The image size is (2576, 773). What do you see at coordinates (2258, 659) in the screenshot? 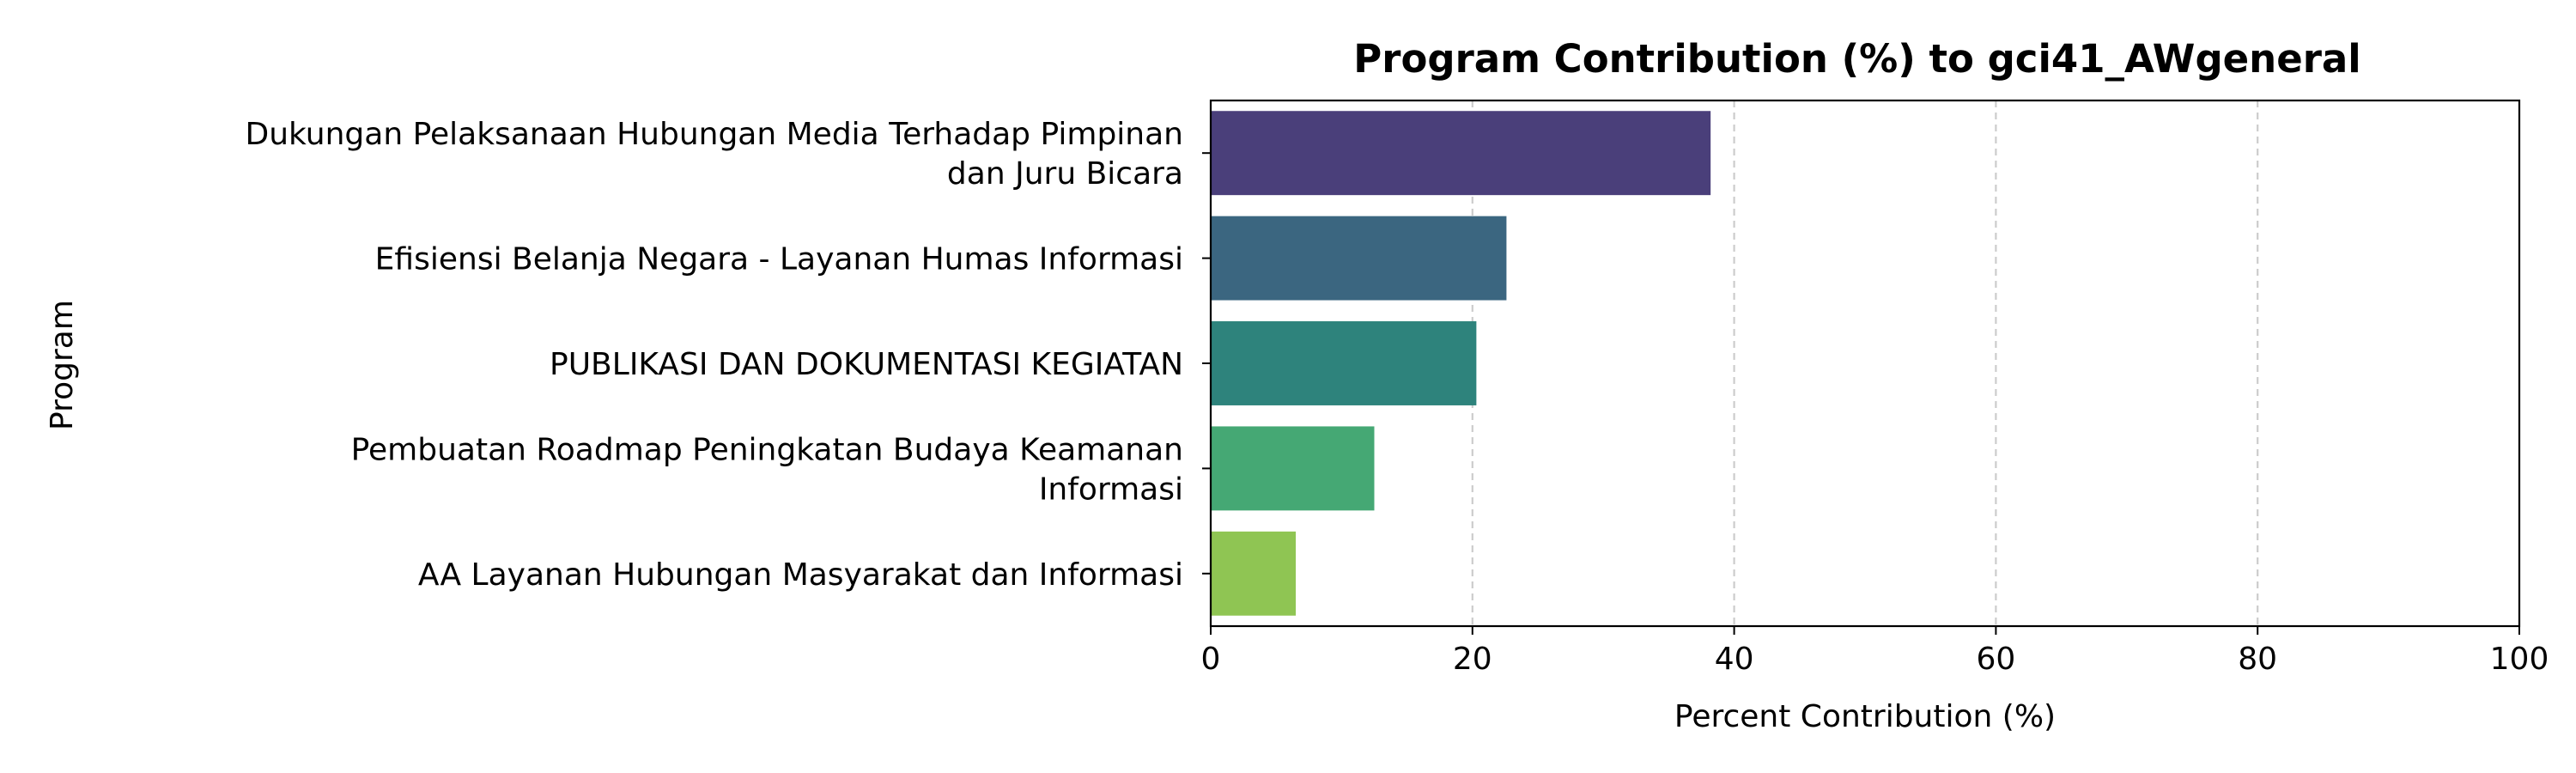
I see `x-tick-label: 80` at bounding box center [2258, 659].